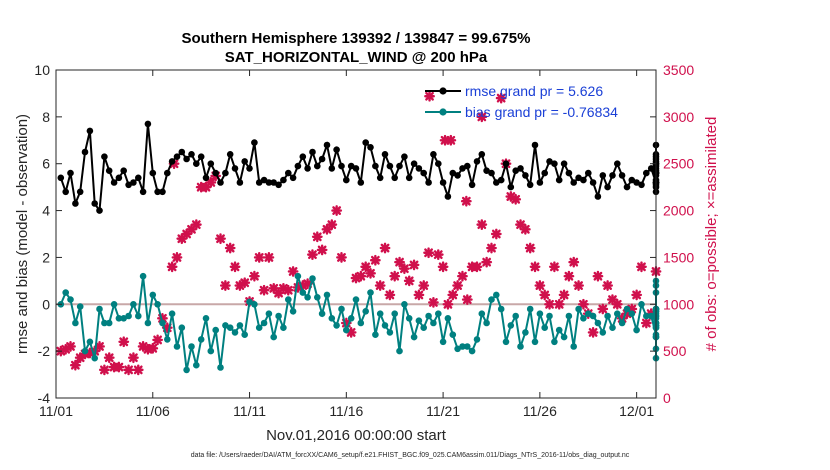 The width and height of the screenshot is (830, 470). What do you see at coordinates (678, 70) in the screenshot?
I see `y2-tick-label: 3500` at bounding box center [678, 70].